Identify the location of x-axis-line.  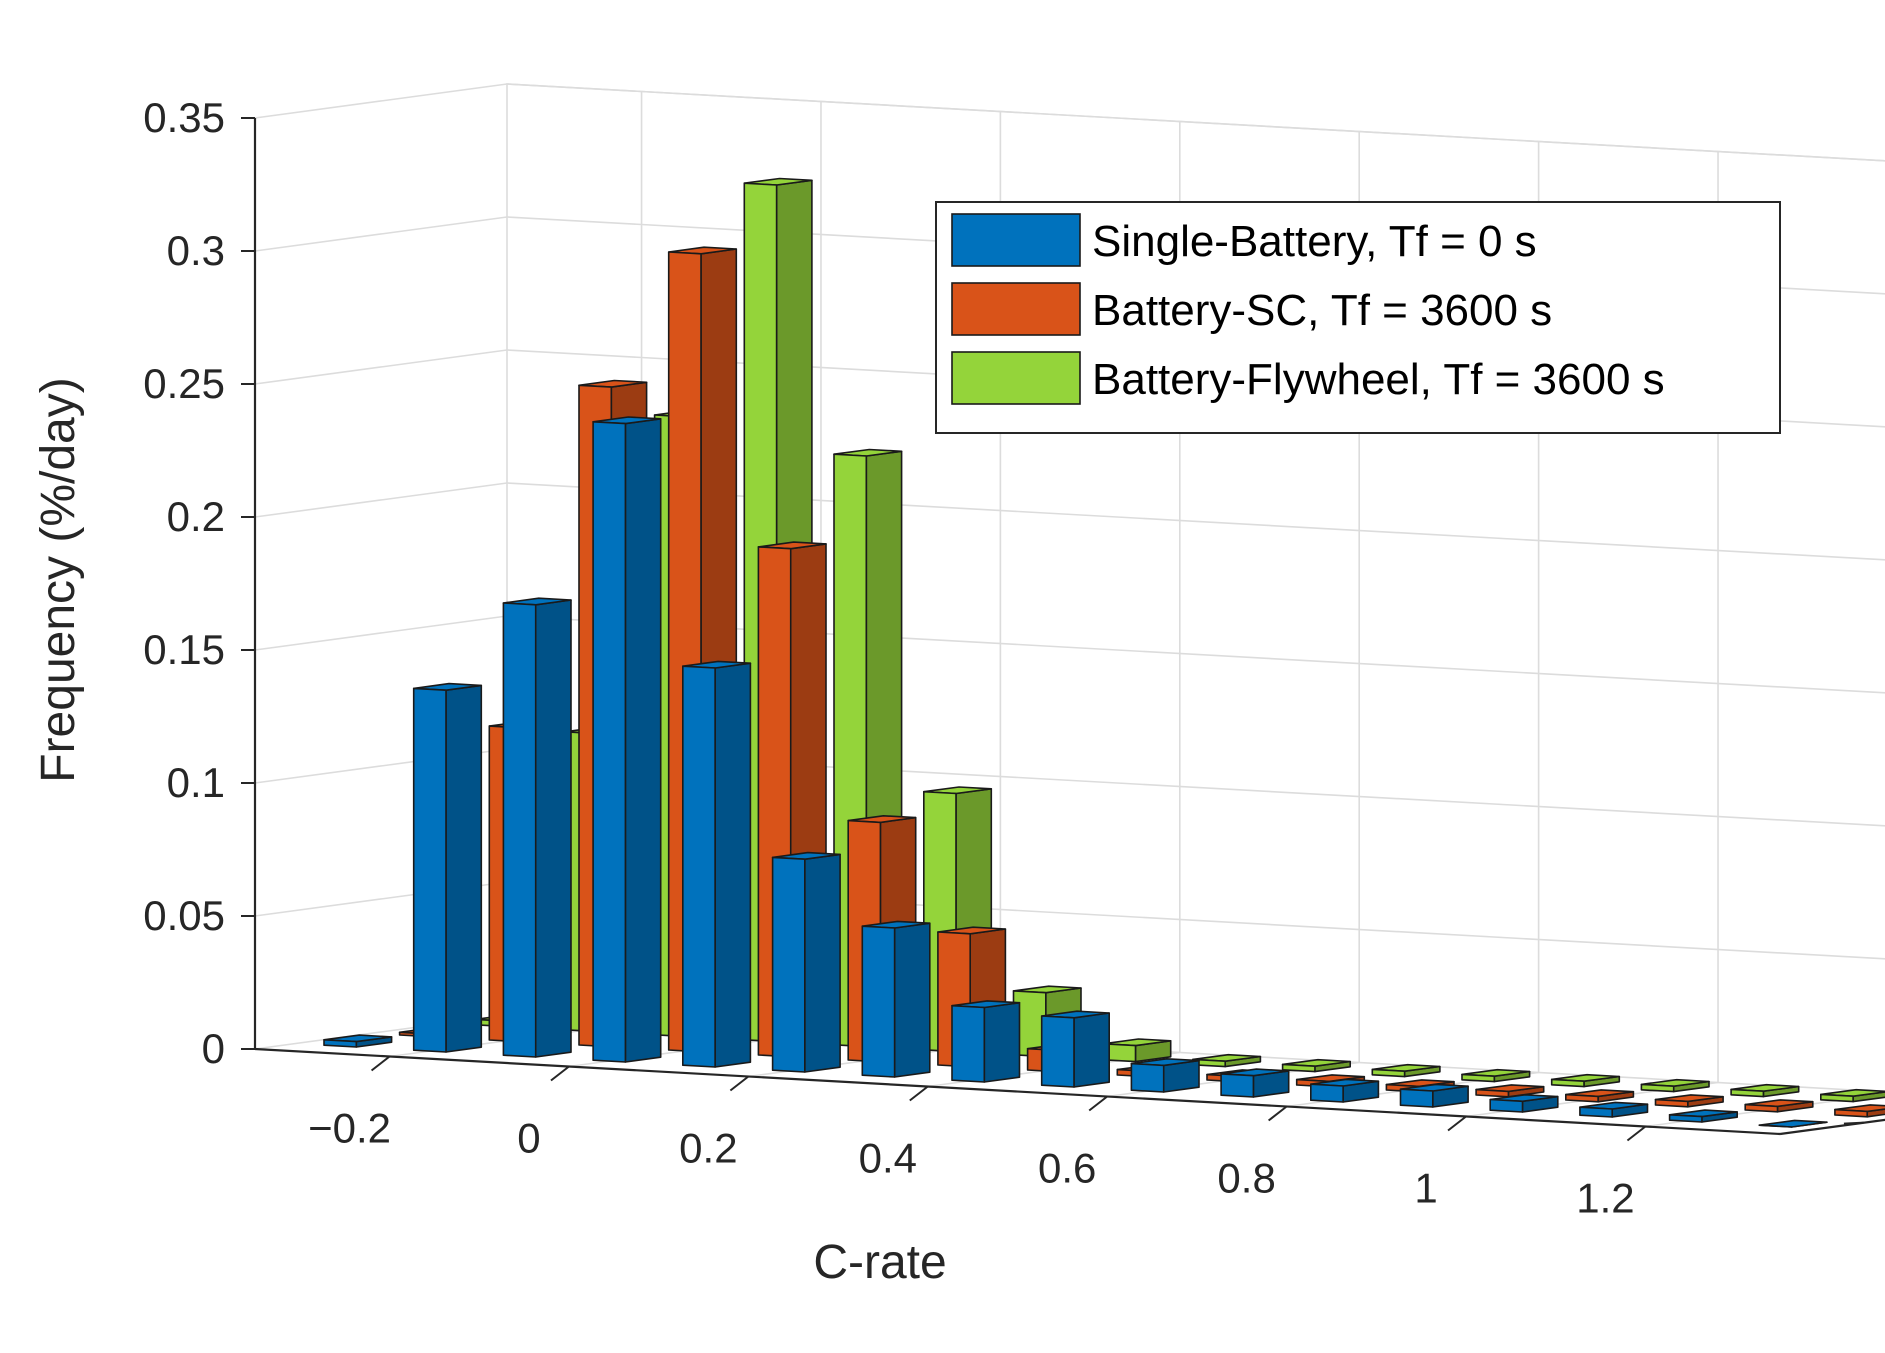
(1017, 1091).